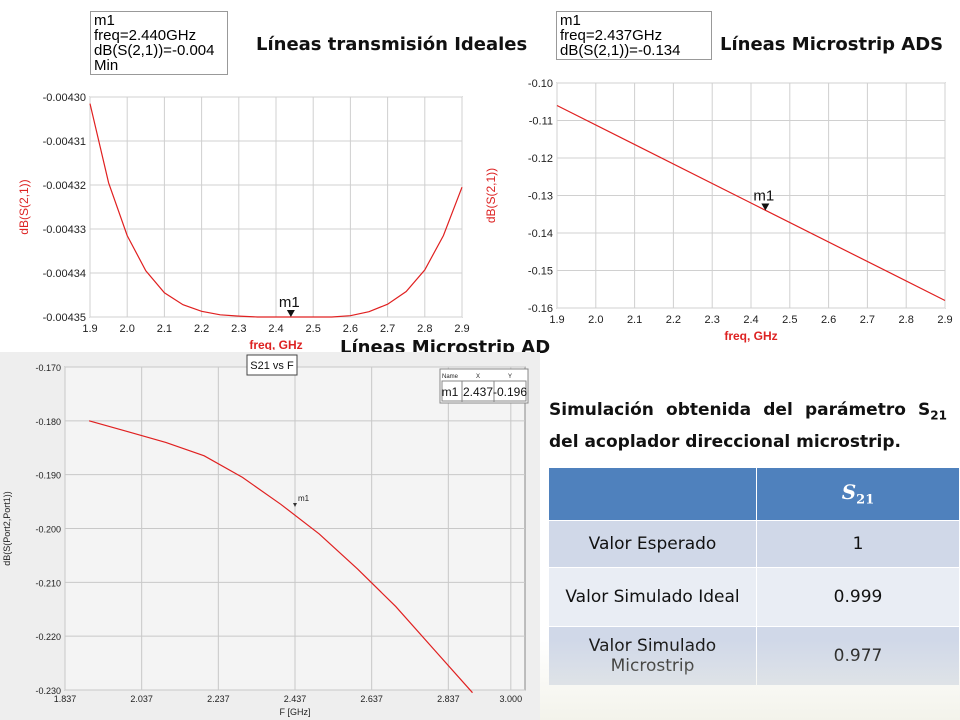  Describe the element at coordinates (510, 377) in the screenshot. I see `marker-table-header: Y` at that location.